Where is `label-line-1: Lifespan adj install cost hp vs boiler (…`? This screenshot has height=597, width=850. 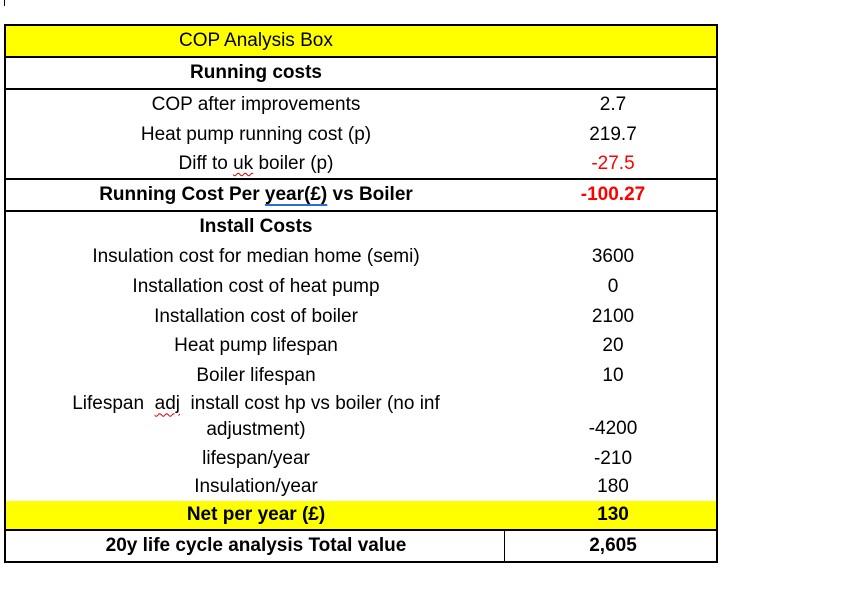 label-line-1: Lifespan adj install cost hp vs boiler (… is located at coordinates (256, 404).